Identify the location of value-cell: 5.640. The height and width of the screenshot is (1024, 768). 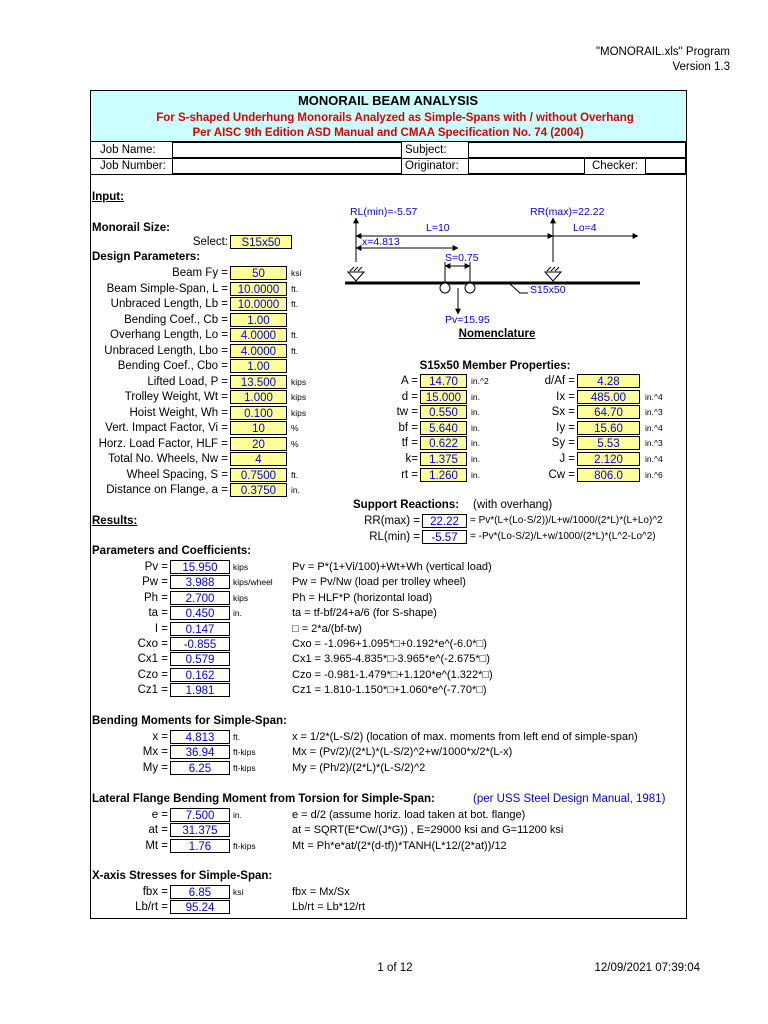
(443, 427).